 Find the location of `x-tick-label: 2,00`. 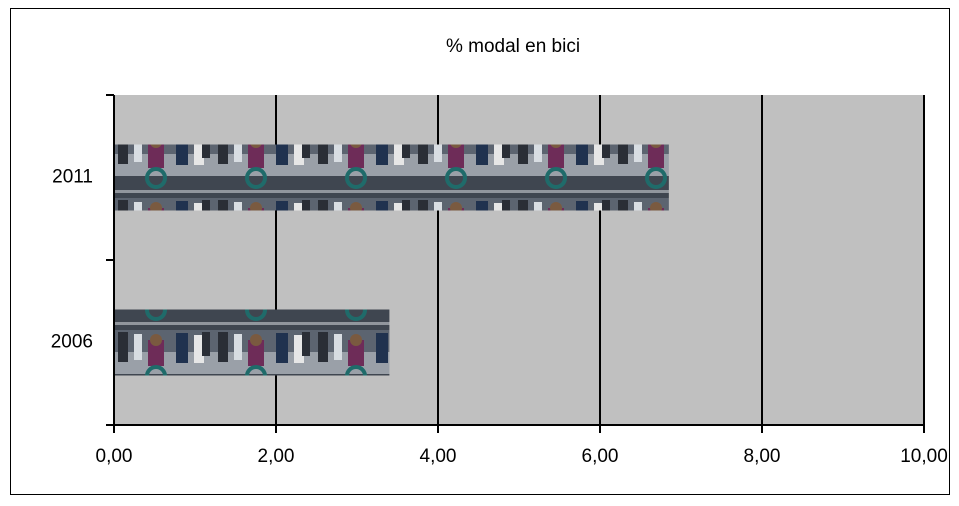

x-tick-label: 2,00 is located at coordinates (276, 456).